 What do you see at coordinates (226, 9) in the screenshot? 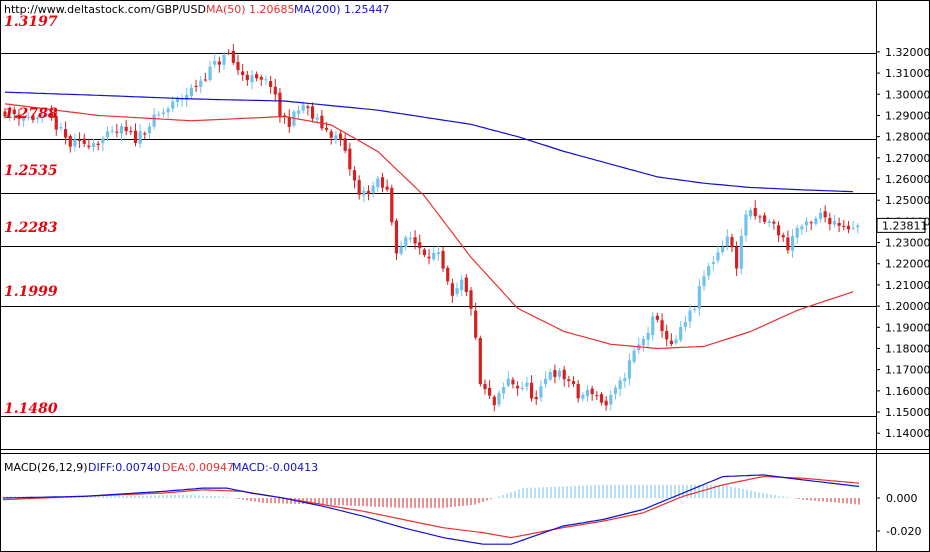
I see `ma50-label: MA(50)` at bounding box center [226, 9].